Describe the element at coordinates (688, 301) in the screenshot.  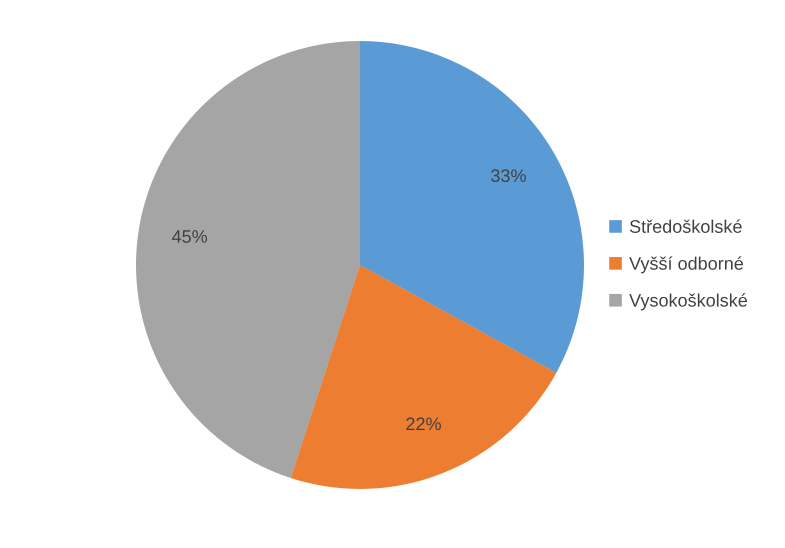
I see `legend-label: Vysokoškolské` at that location.